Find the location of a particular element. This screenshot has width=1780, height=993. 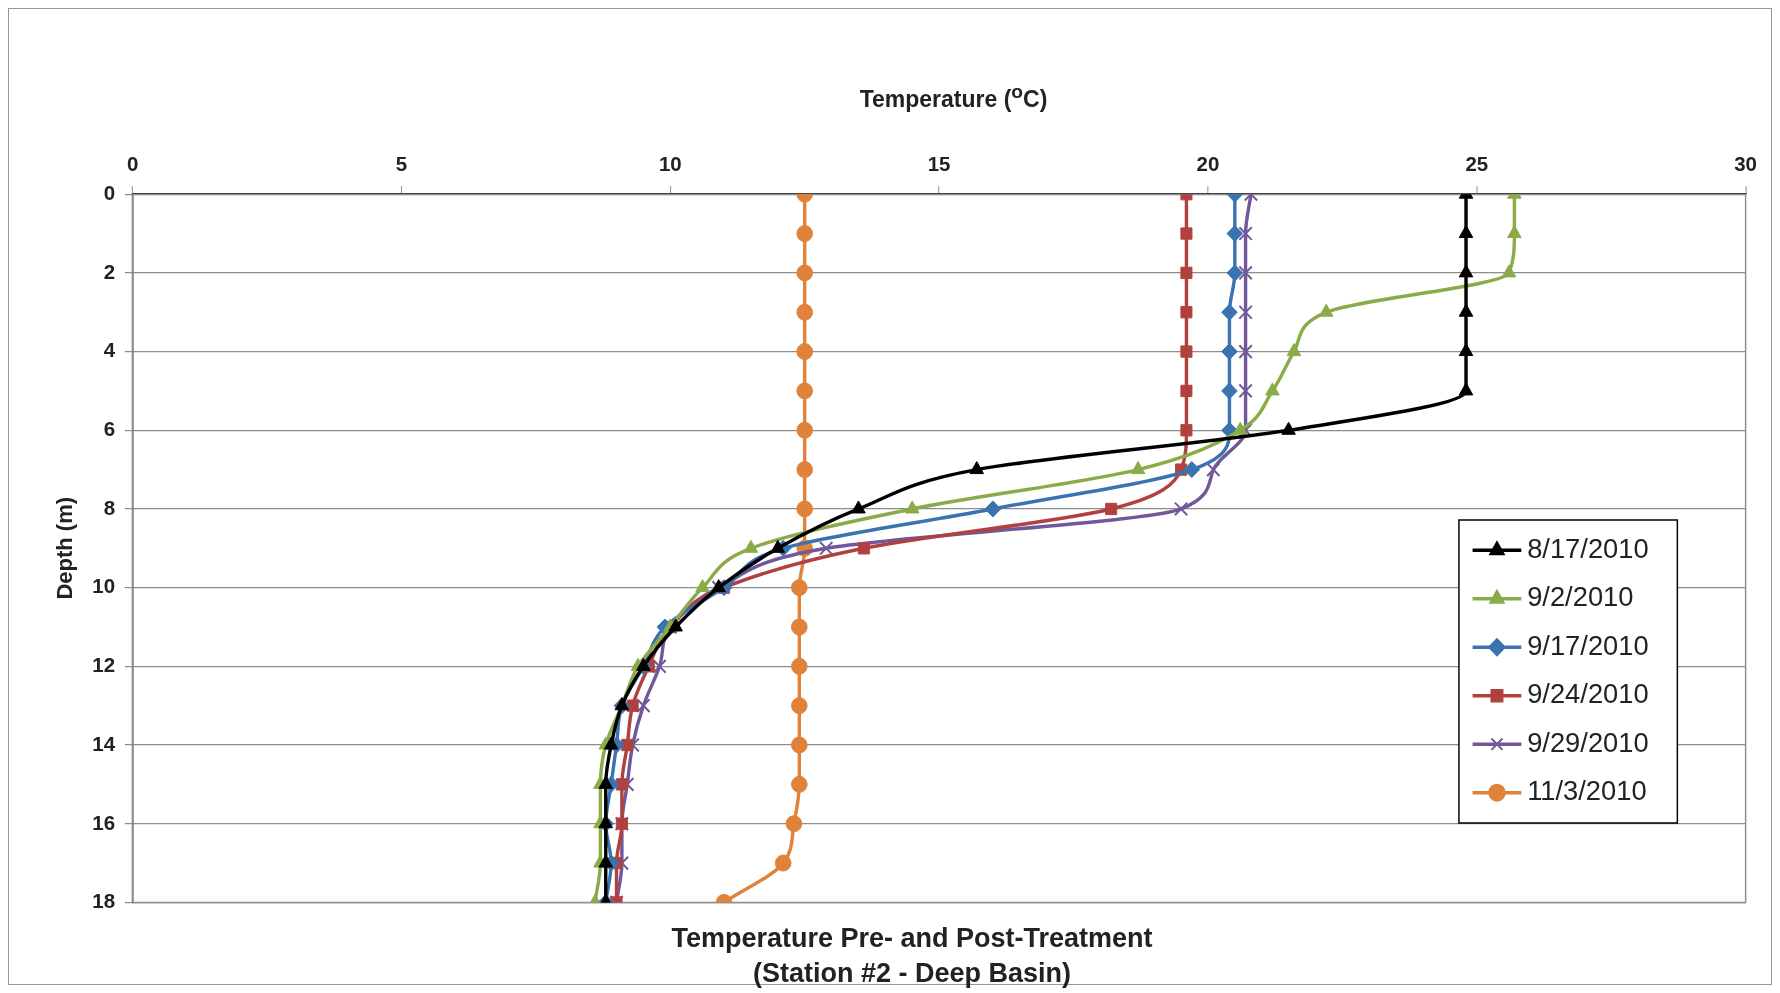

y-axis-title: Depth (m) is located at coordinates (64, 548).